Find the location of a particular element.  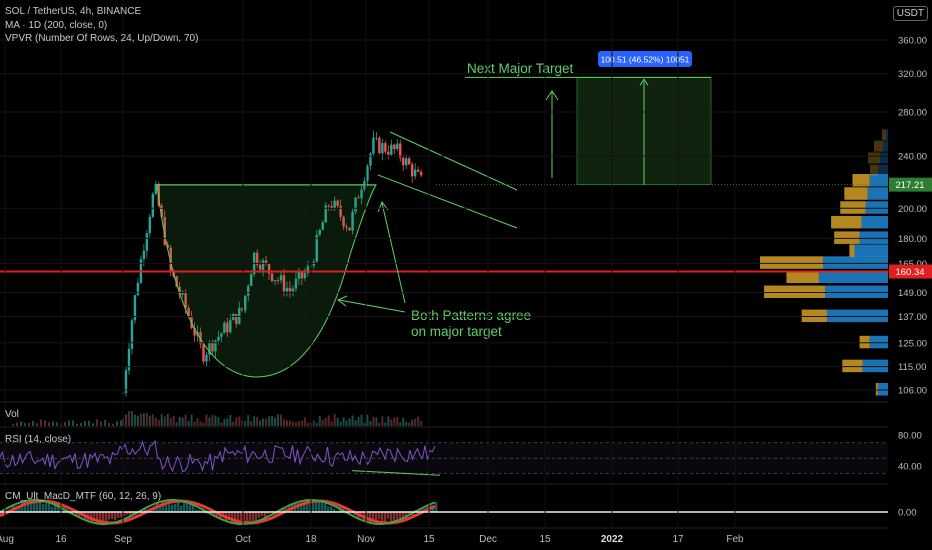

target-label-text: 100.51 (46.52%) 10051 is located at coordinates (645, 60).